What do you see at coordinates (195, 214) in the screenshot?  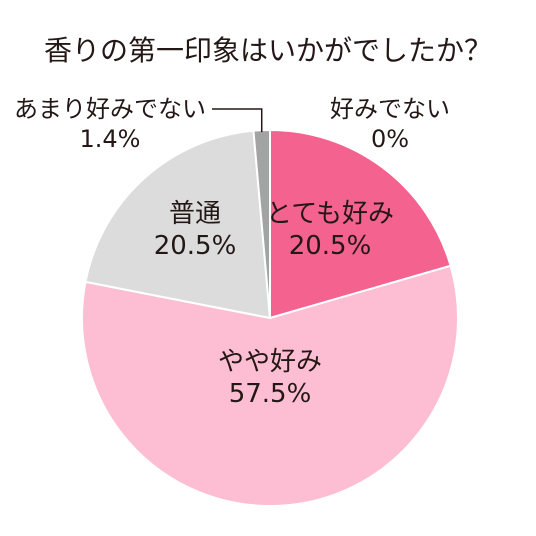 I see `slice-2-label: 普通` at bounding box center [195, 214].